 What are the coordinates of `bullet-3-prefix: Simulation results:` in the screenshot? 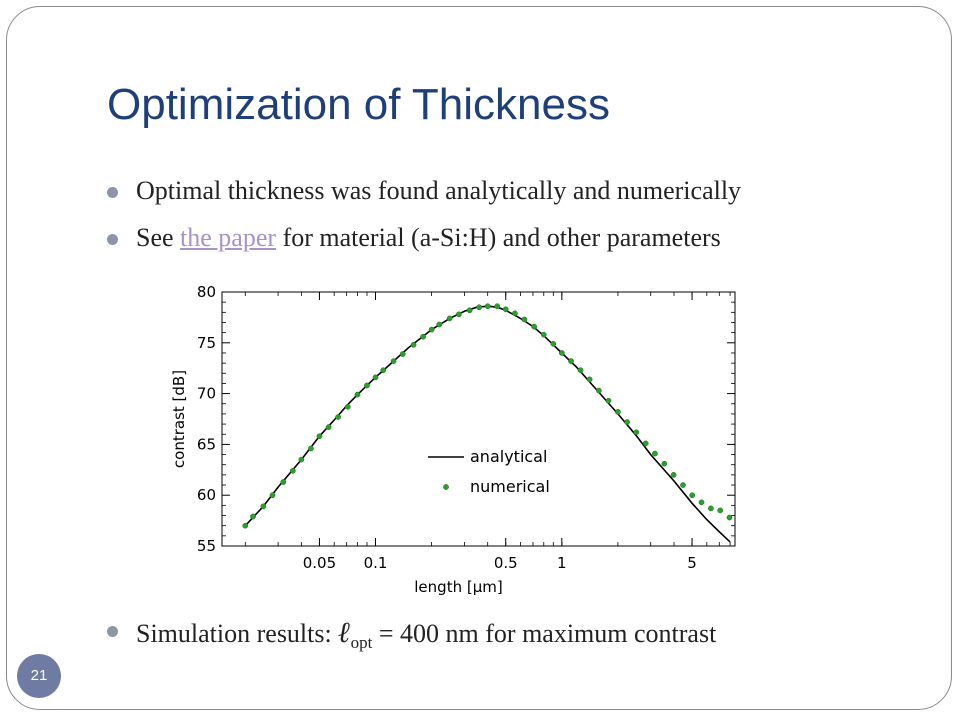 It's located at (237, 633).